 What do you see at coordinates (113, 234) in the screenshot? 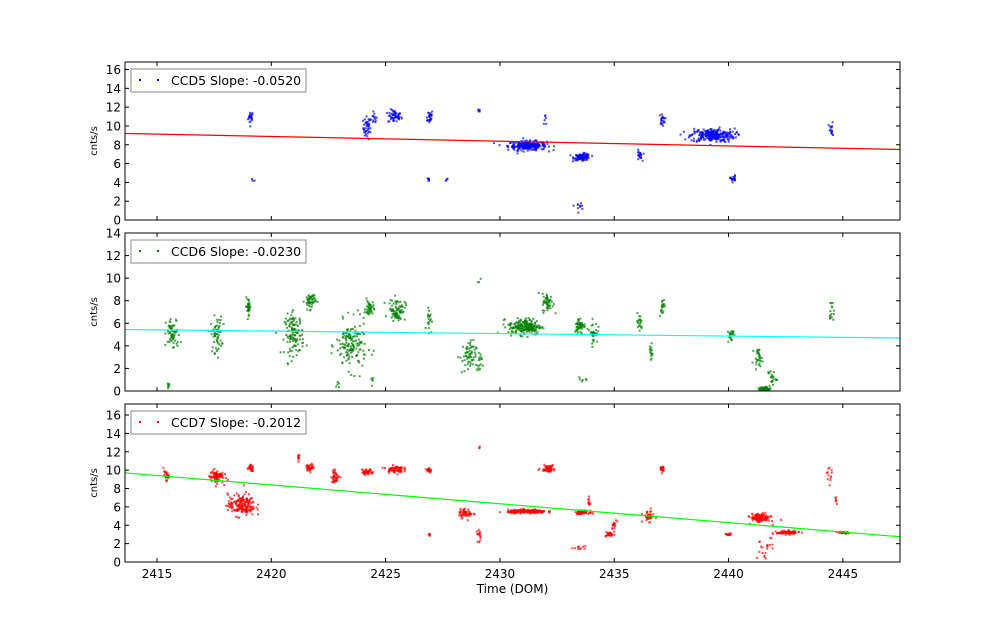
I see `y-tick-label: 14` at bounding box center [113, 234].